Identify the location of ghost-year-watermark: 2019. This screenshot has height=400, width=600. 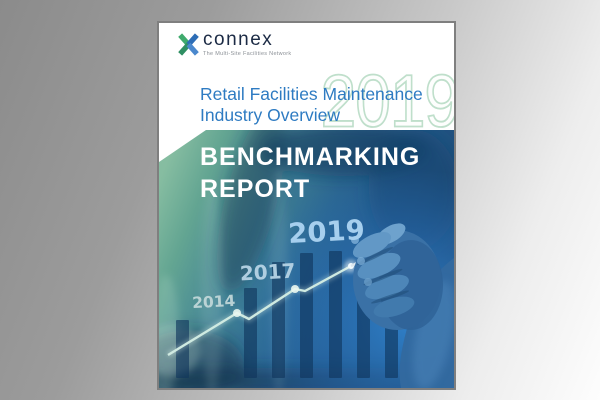
(388, 101).